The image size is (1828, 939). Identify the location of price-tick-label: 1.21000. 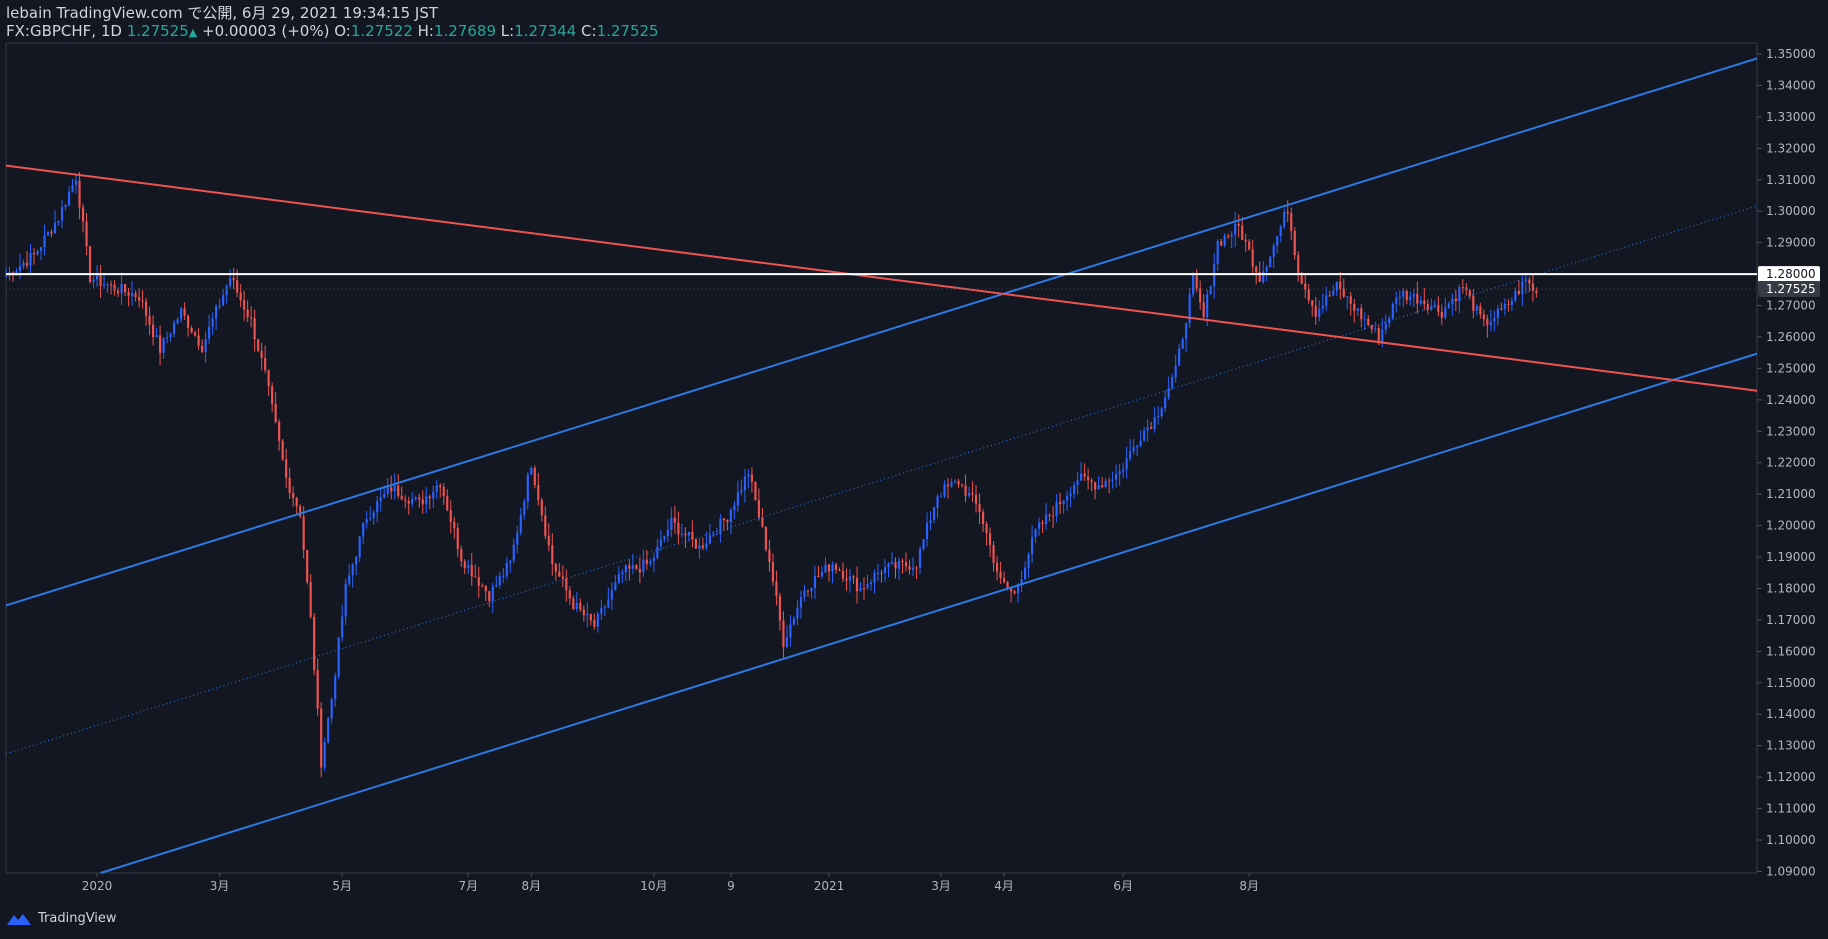
(1791, 494).